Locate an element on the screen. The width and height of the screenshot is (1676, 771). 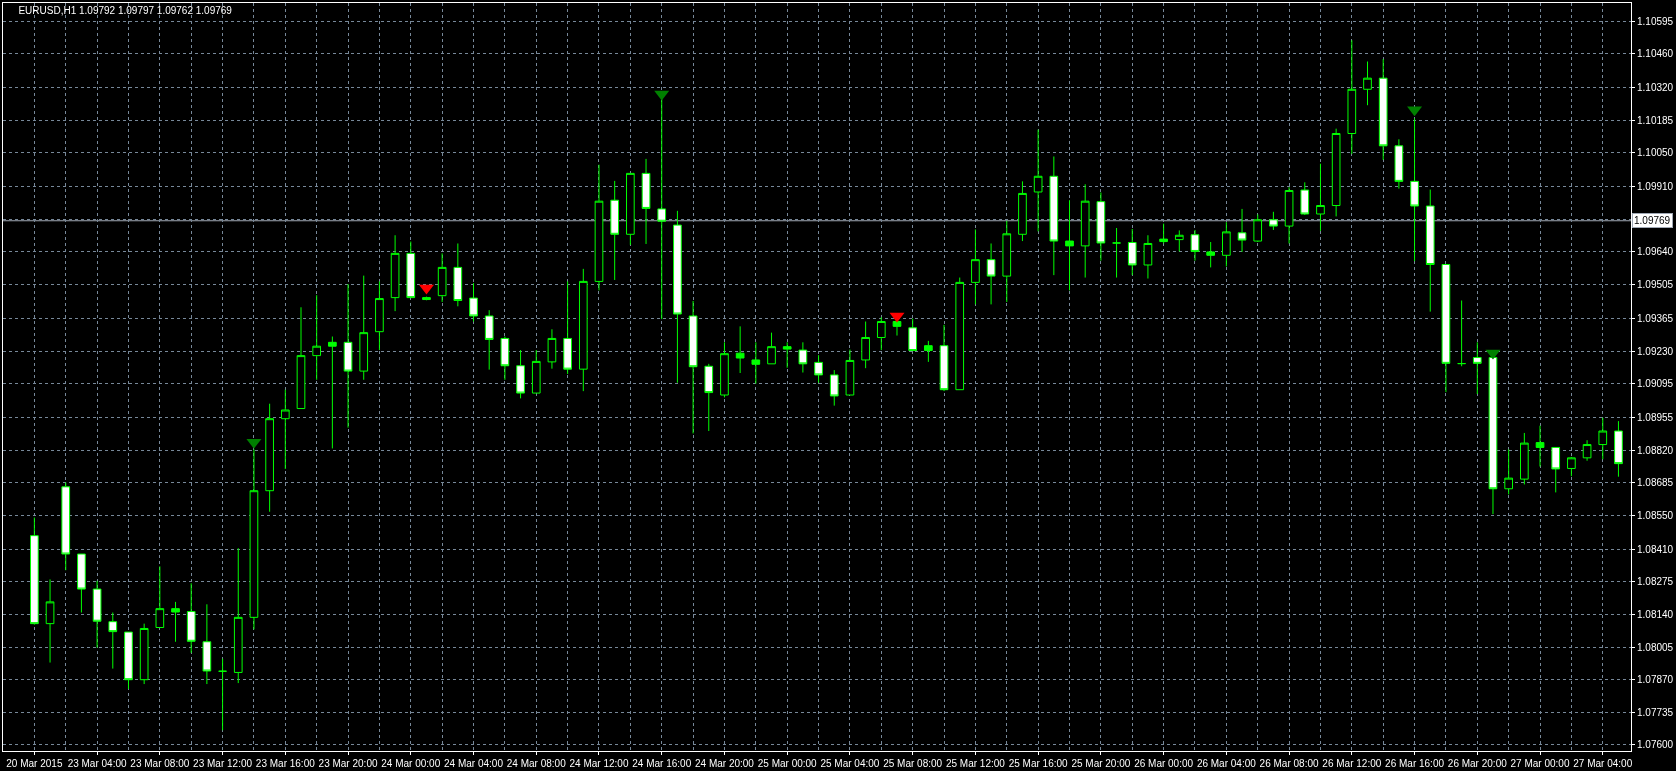
y-tick-label: 1.08550 is located at coordinates (1655, 515).